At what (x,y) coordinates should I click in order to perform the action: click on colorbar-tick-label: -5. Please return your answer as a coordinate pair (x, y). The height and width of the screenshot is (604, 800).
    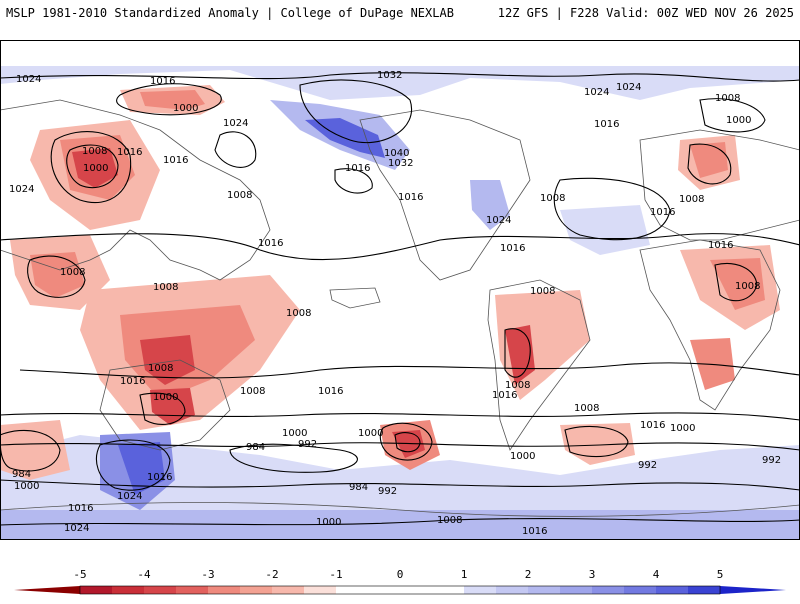
    Looking at the image, I should click on (79, 574).